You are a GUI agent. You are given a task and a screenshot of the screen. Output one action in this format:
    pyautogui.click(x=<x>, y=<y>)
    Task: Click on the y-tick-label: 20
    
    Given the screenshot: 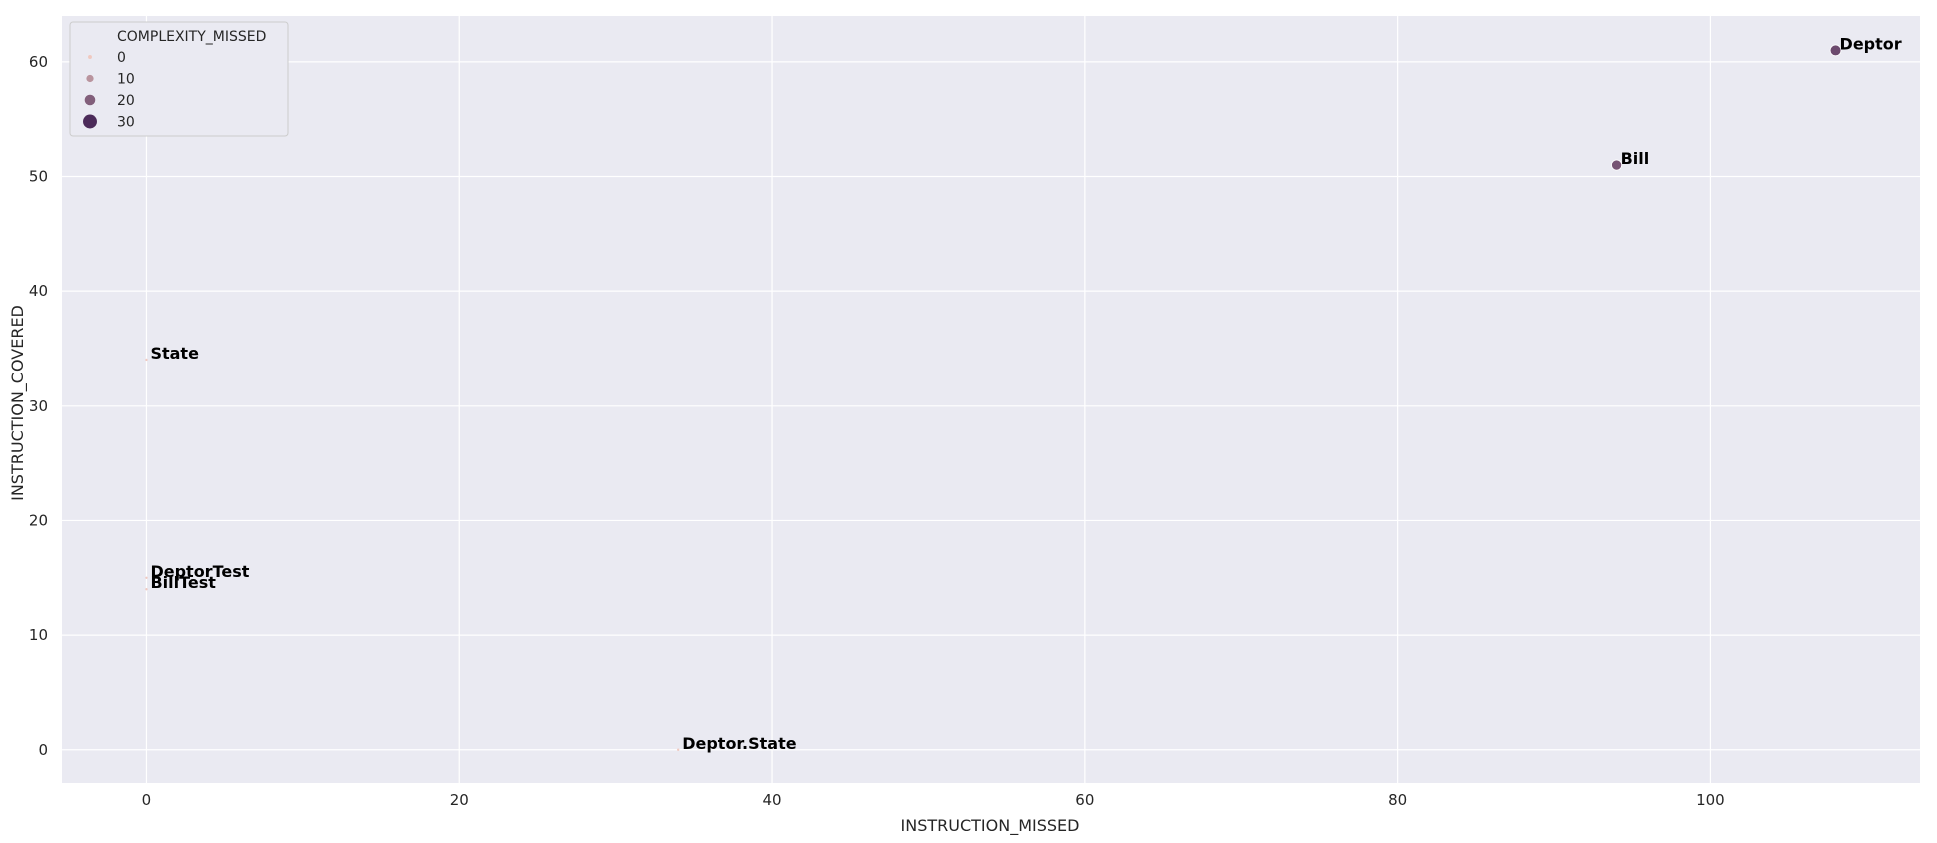 What is the action you would take?
    pyautogui.click(x=38, y=520)
    